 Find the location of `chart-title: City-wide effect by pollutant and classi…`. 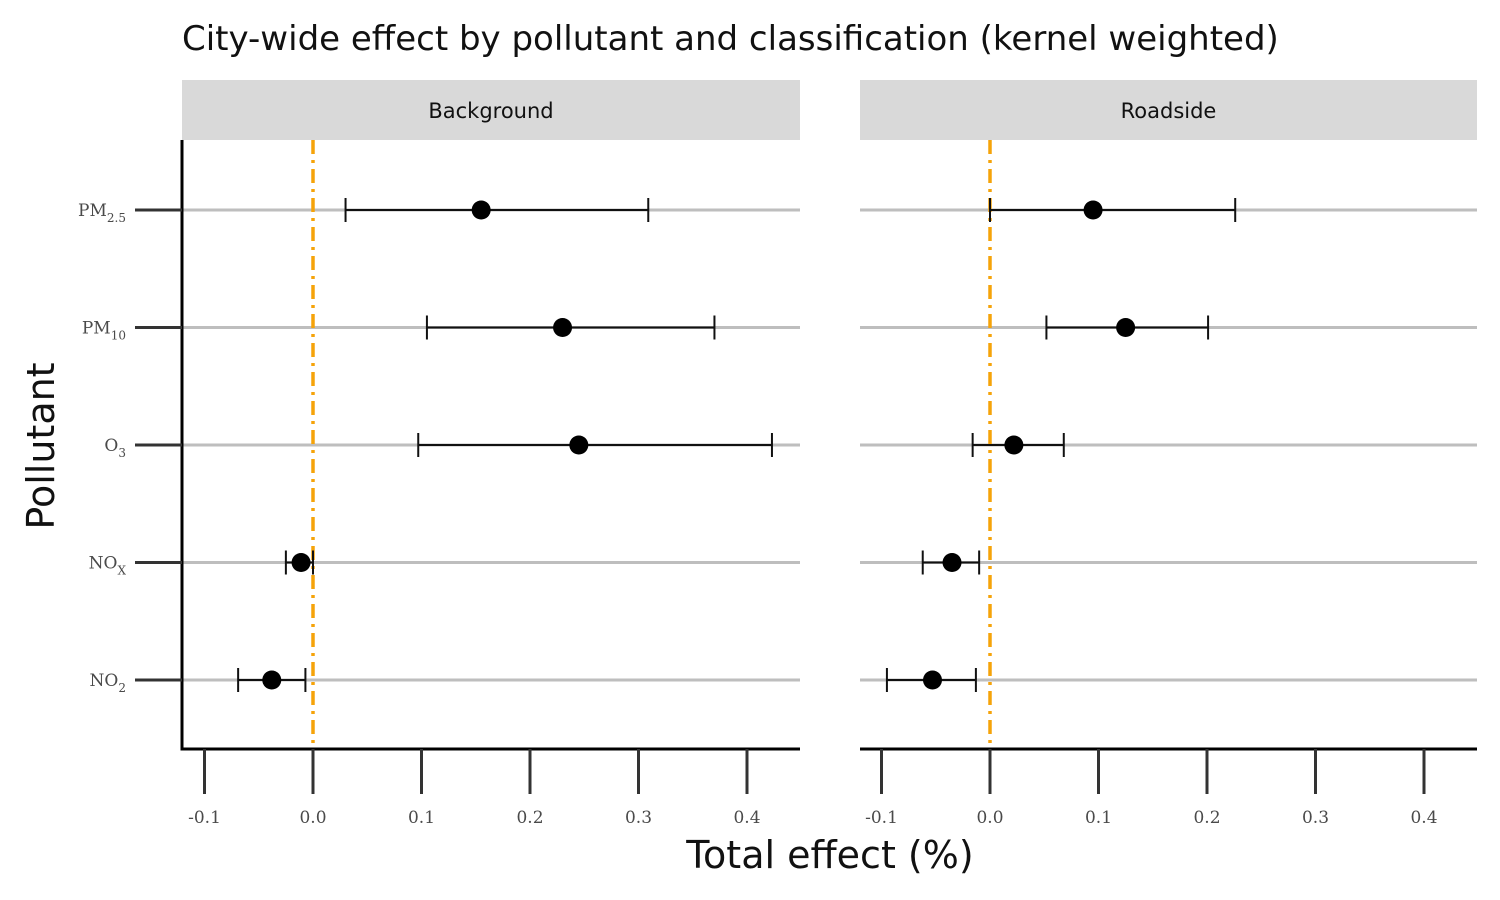

chart-title: City-wide effect by pollutant and classi… is located at coordinates (730, 39).